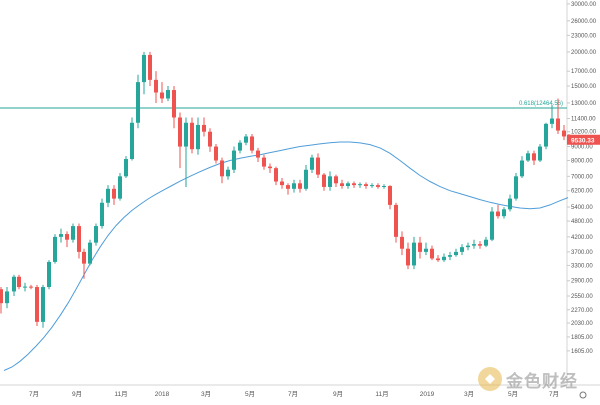 The height and width of the screenshot is (405, 600). What do you see at coordinates (584, 22) in the screenshot?
I see `y-tick-label: 26000.00` at bounding box center [584, 22].